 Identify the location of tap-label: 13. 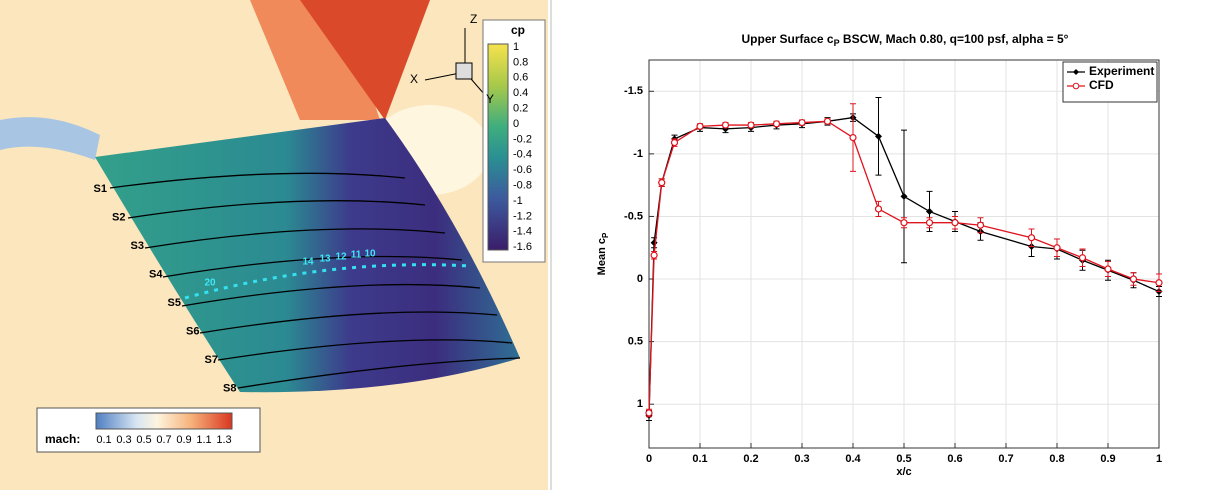
(325, 259).